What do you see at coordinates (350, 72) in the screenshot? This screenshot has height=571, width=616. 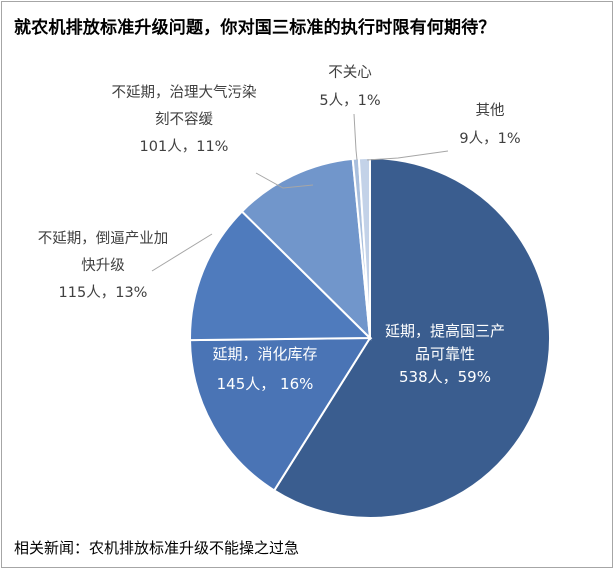 I see `slice-category-label-5: 不关心` at bounding box center [350, 72].